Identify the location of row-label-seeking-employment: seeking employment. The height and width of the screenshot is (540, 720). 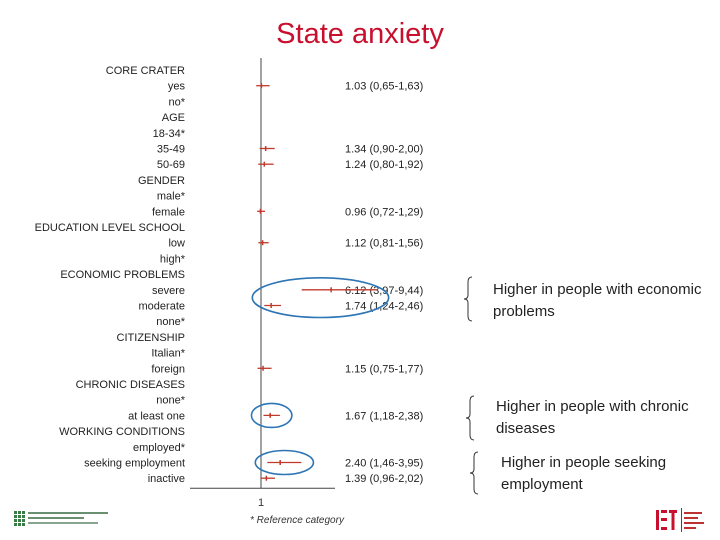
(134, 464).